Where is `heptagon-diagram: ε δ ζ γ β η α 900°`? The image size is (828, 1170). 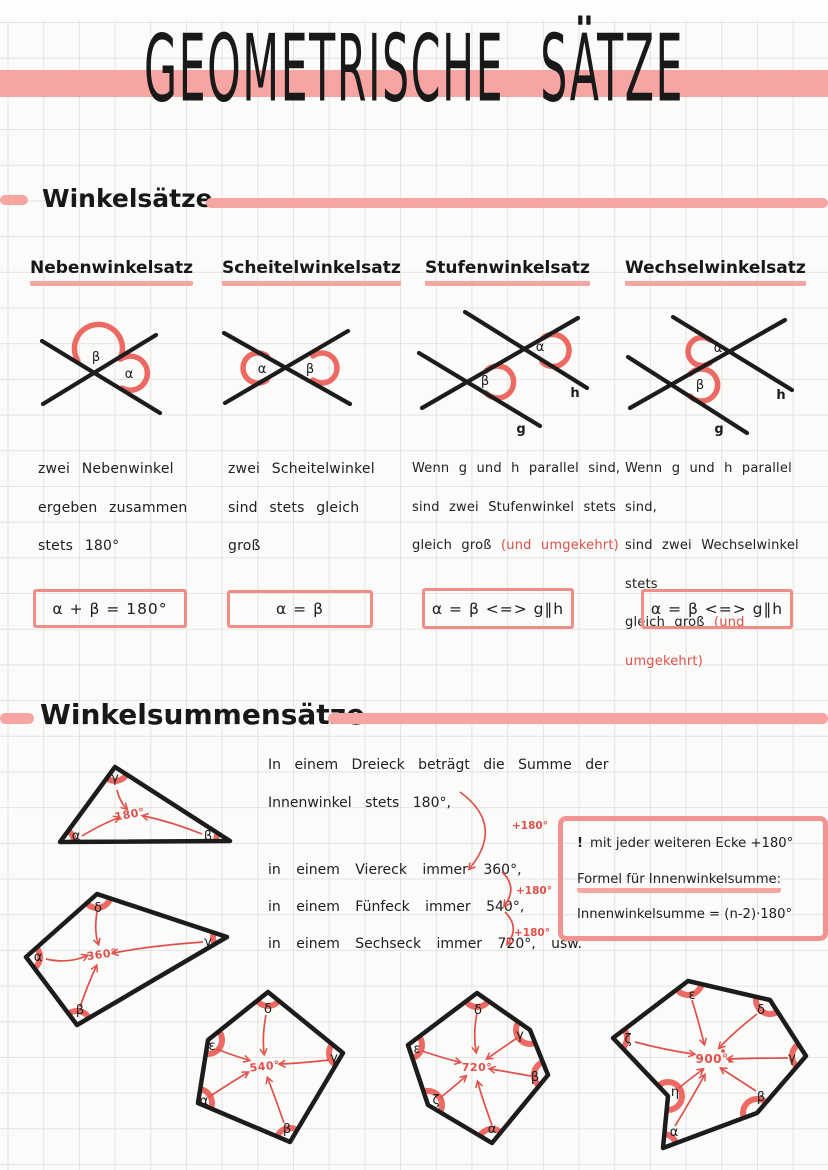
heptagon-diagram: ε δ ζ γ β η α 900° is located at coordinates (709, 1064).